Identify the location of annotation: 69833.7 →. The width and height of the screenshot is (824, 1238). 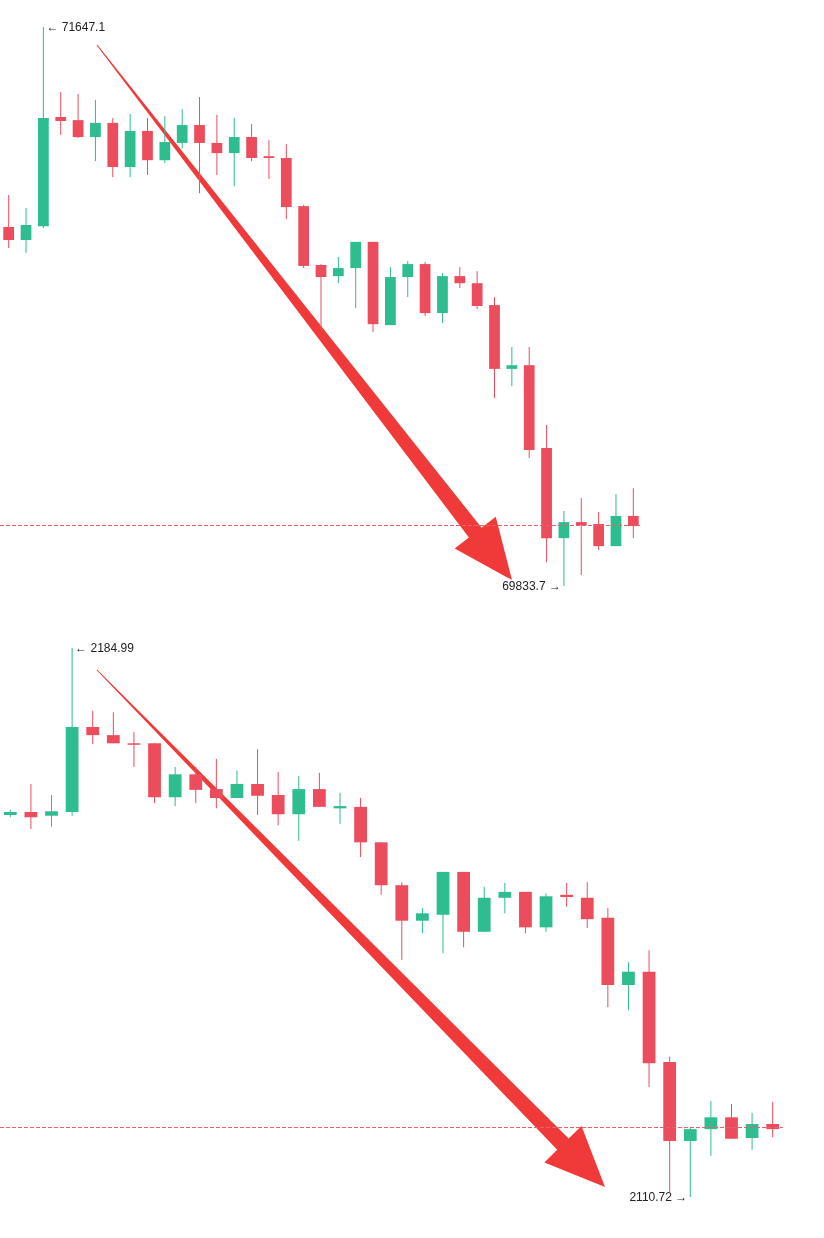
(531, 586).